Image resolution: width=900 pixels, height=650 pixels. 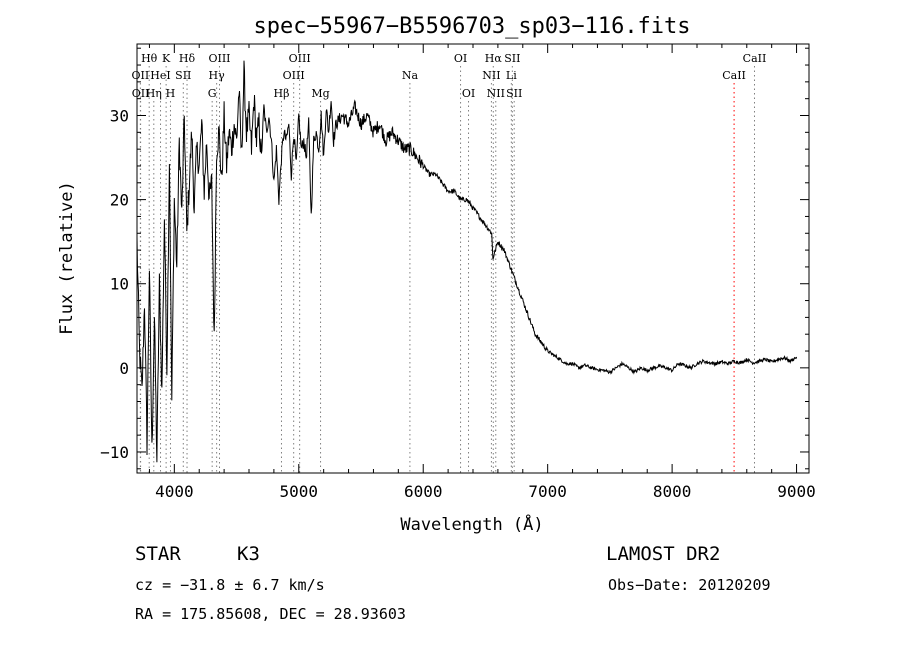 I want to click on y-tick-label: 0, so click(x=124, y=368).